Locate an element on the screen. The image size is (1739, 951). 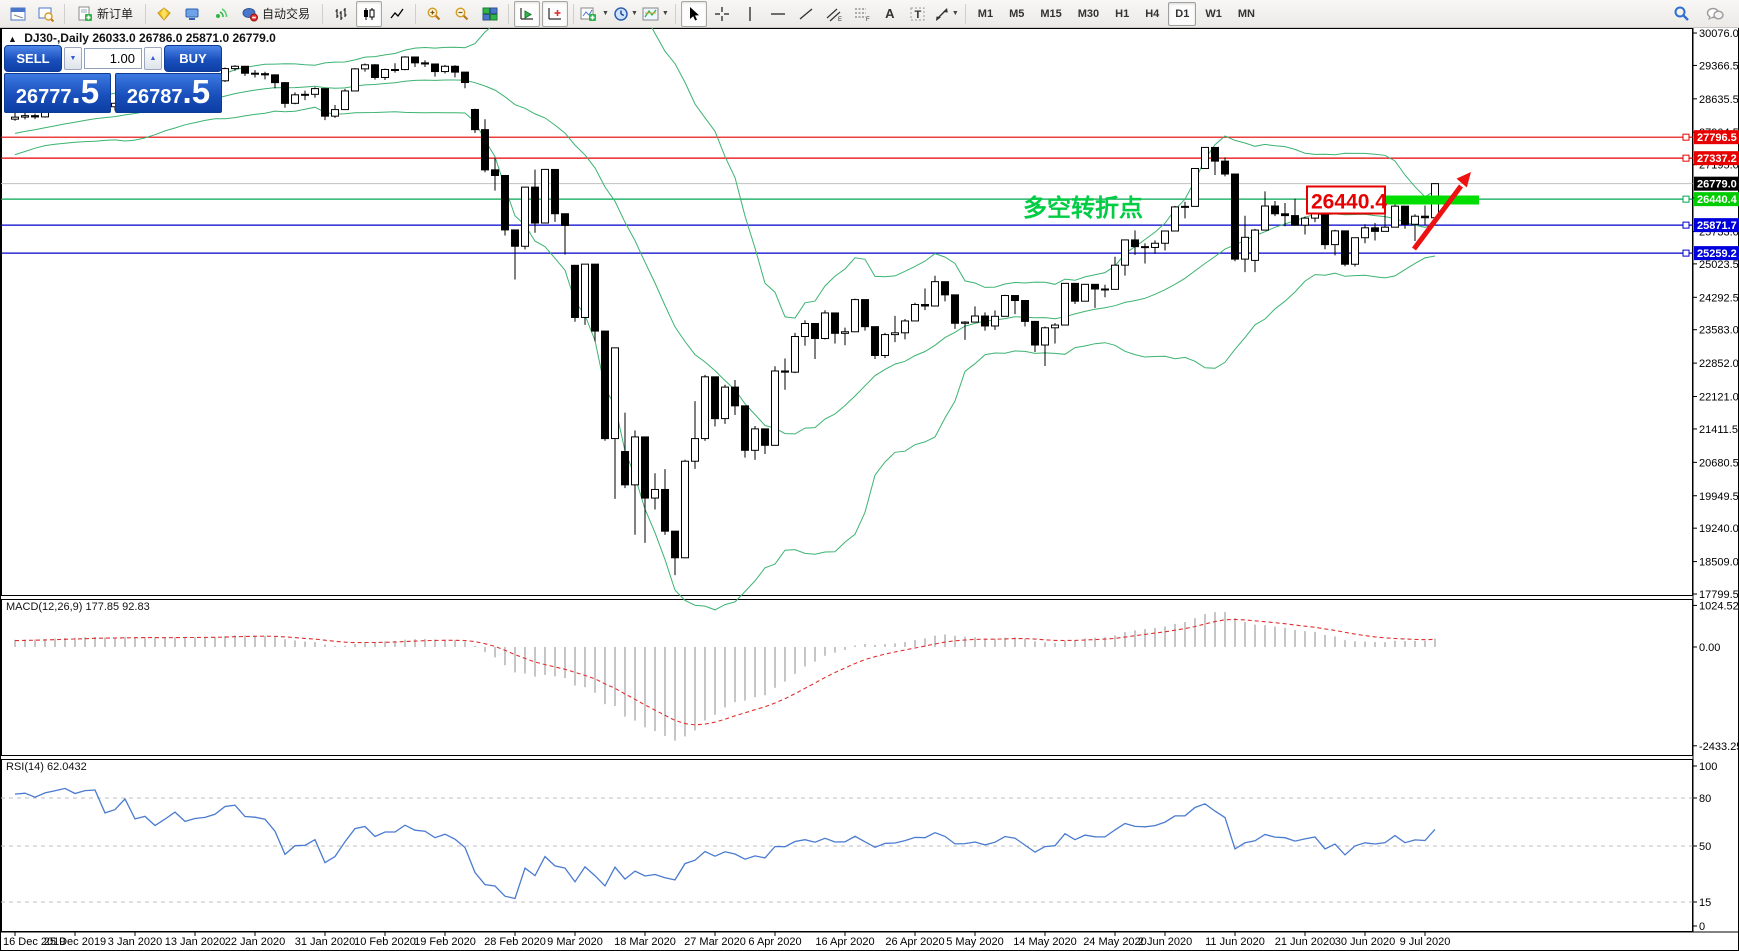
text-tool-icon: A is located at coordinates (890, 14).